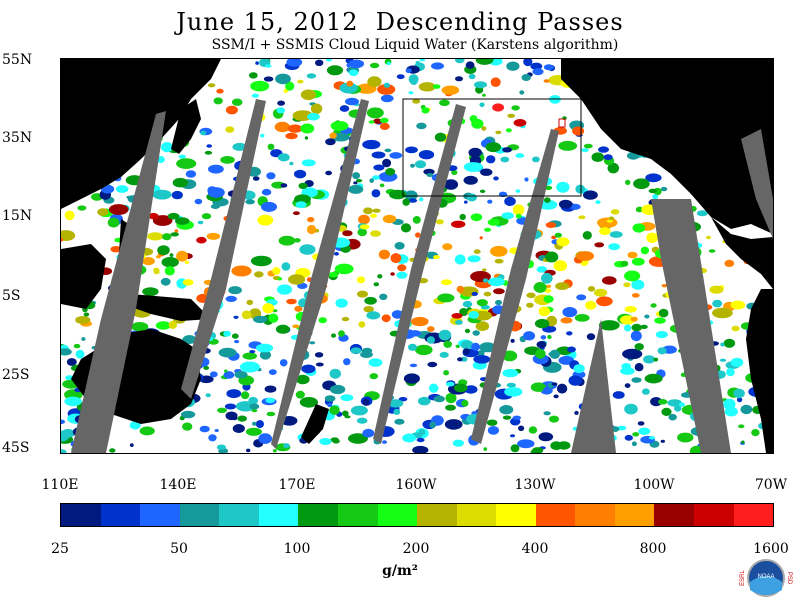  I want to click on colorbar-label-50: 50, so click(179, 549).